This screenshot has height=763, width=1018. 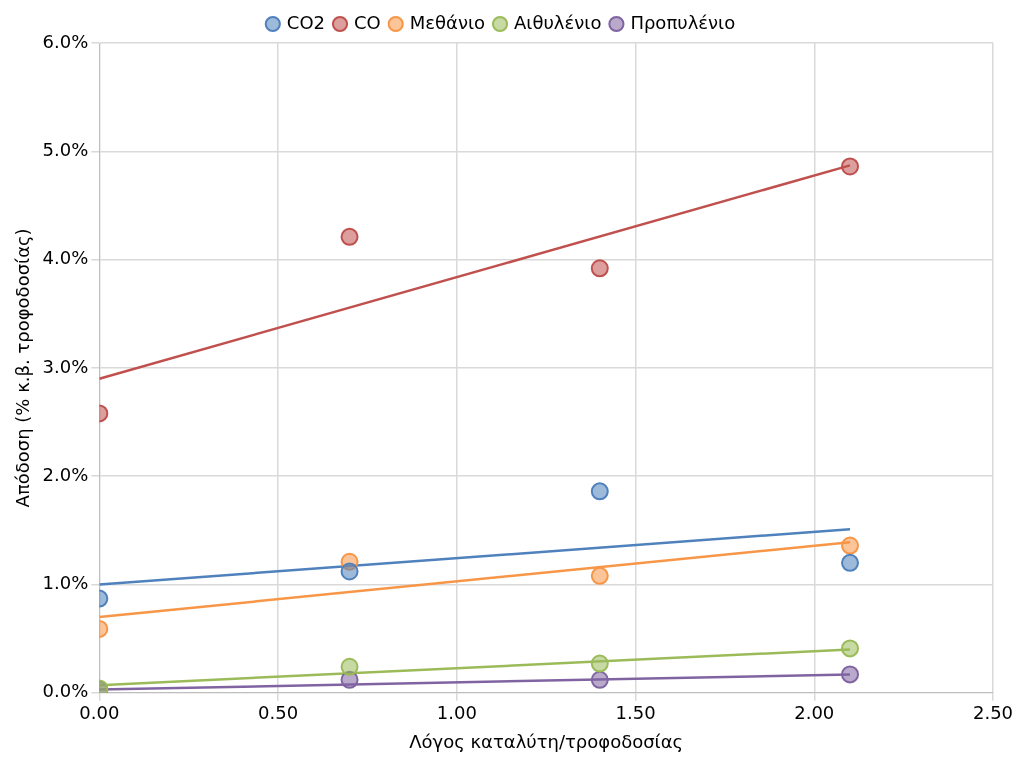 What do you see at coordinates (23, 368) in the screenshot?
I see `y-axis-title: Απόδοση (% κ.β. τροφοδοσίας)` at bounding box center [23, 368].